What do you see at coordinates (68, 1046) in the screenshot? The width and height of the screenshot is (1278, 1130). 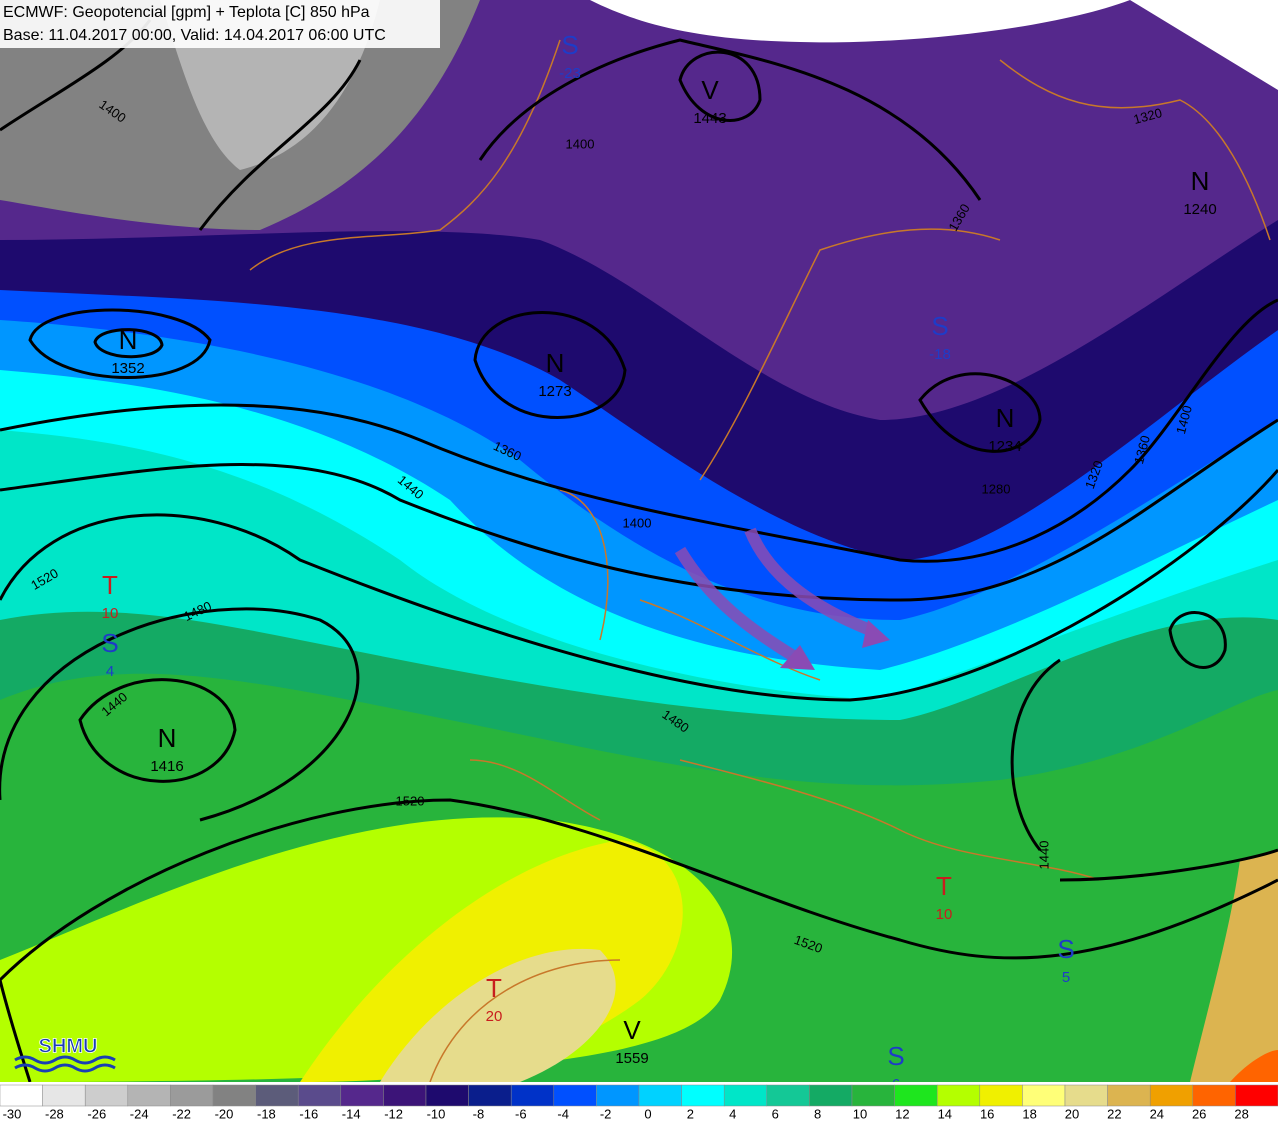 I see `logo-text: SHMU` at bounding box center [68, 1046].